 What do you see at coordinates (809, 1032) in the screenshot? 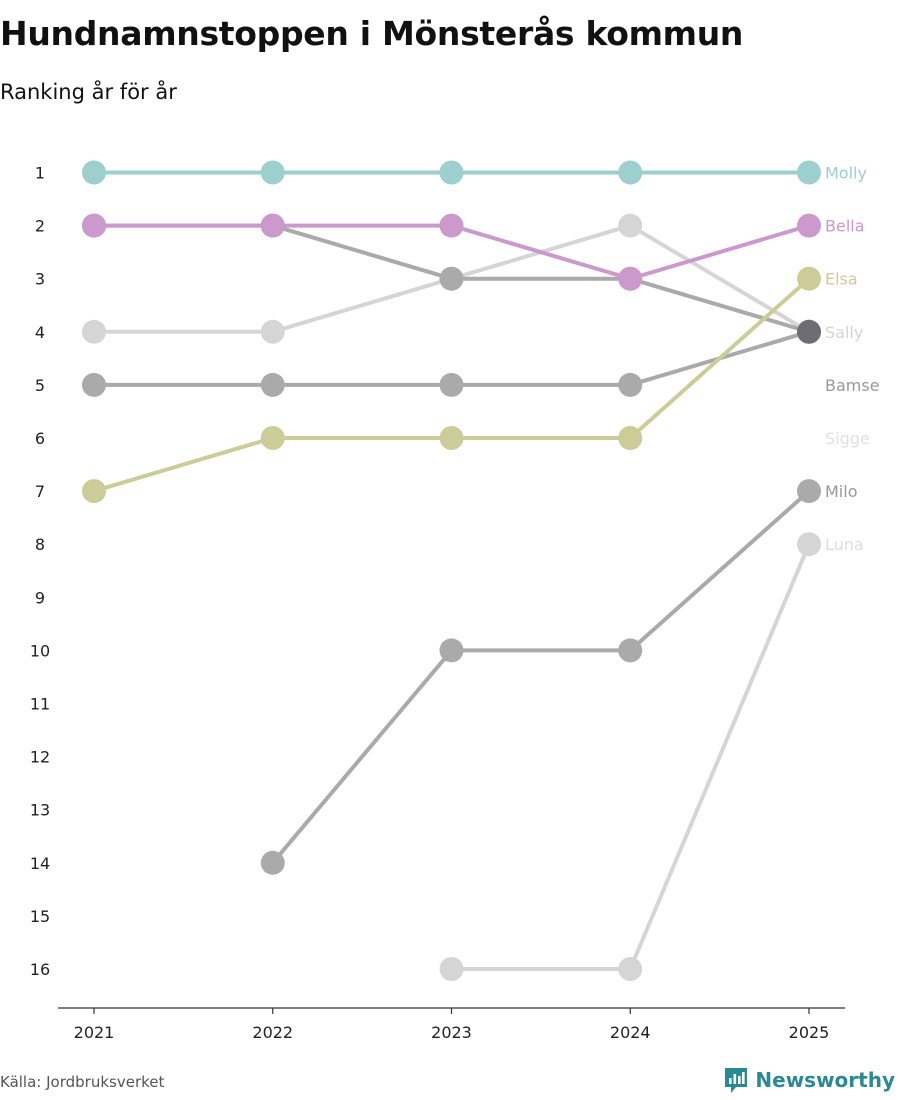
I see `x-tick-label: 2025` at bounding box center [809, 1032].